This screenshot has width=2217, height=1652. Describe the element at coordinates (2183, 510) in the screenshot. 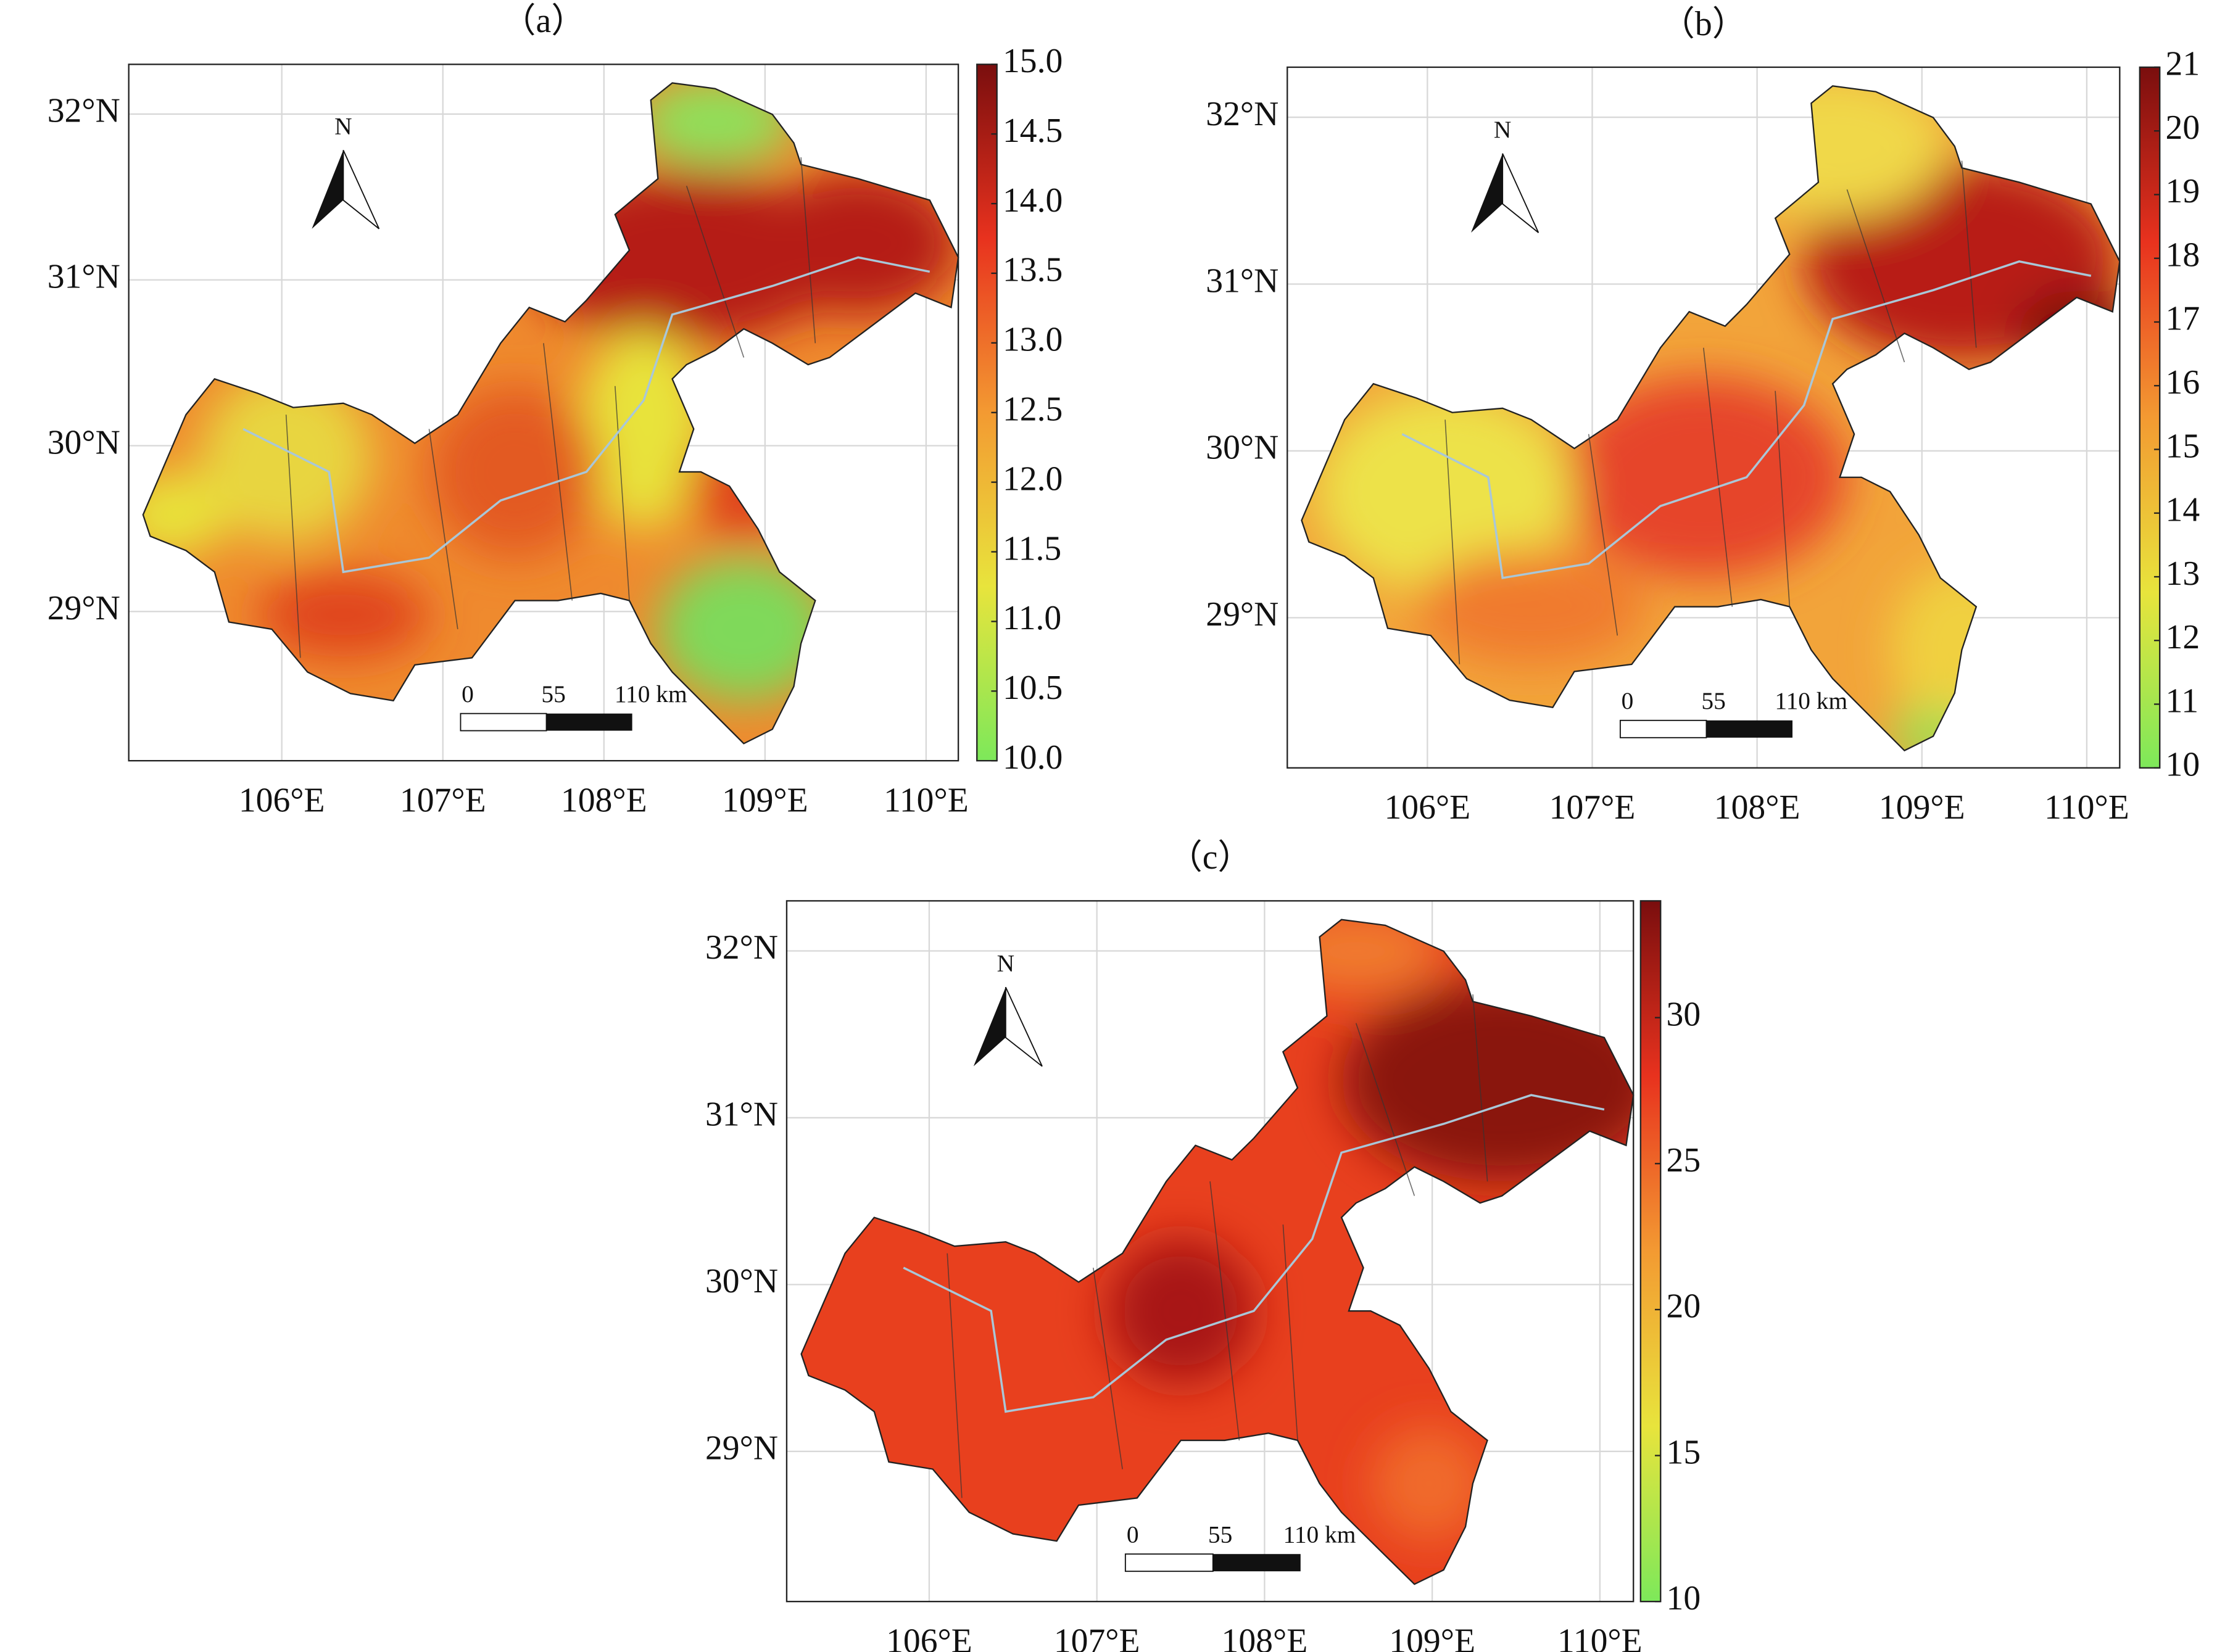

I see `colorbar-tick-label: 14` at that location.